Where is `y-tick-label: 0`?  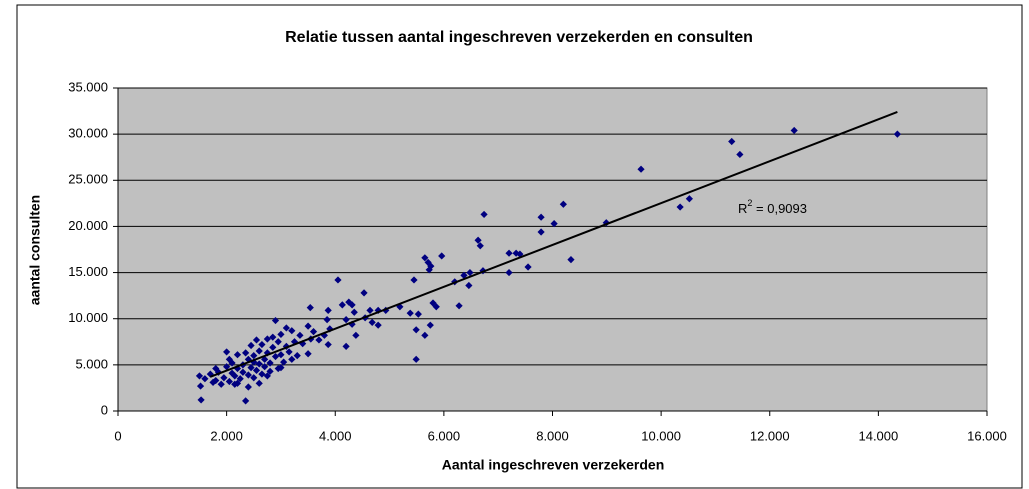 y-tick-label: 0 is located at coordinates (104, 409).